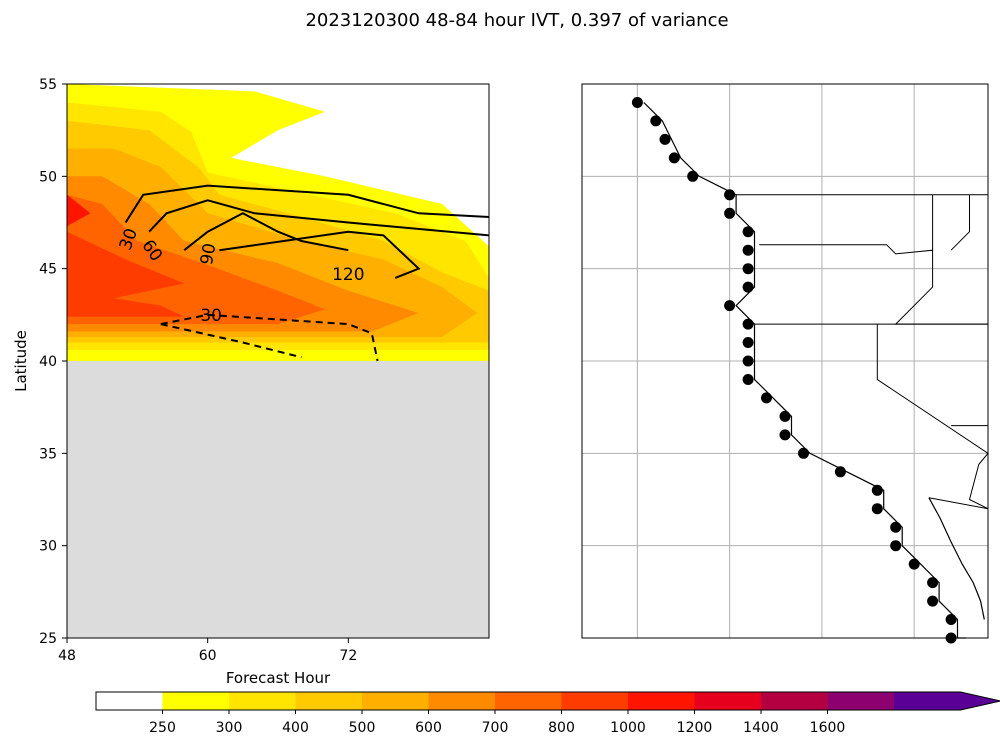  Describe the element at coordinates (348, 656) in the screenshot. I see `x-tick-label: 72` at that location.